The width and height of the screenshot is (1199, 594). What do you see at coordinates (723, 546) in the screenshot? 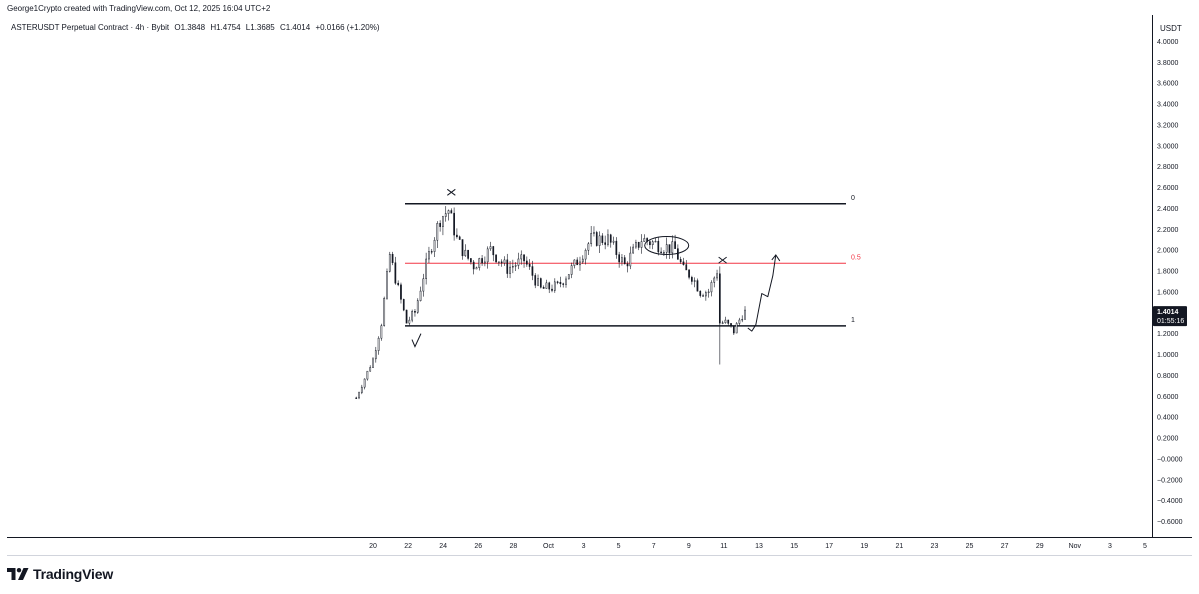
I see `time-tick-label: 11` at bounding box center [723, 546].